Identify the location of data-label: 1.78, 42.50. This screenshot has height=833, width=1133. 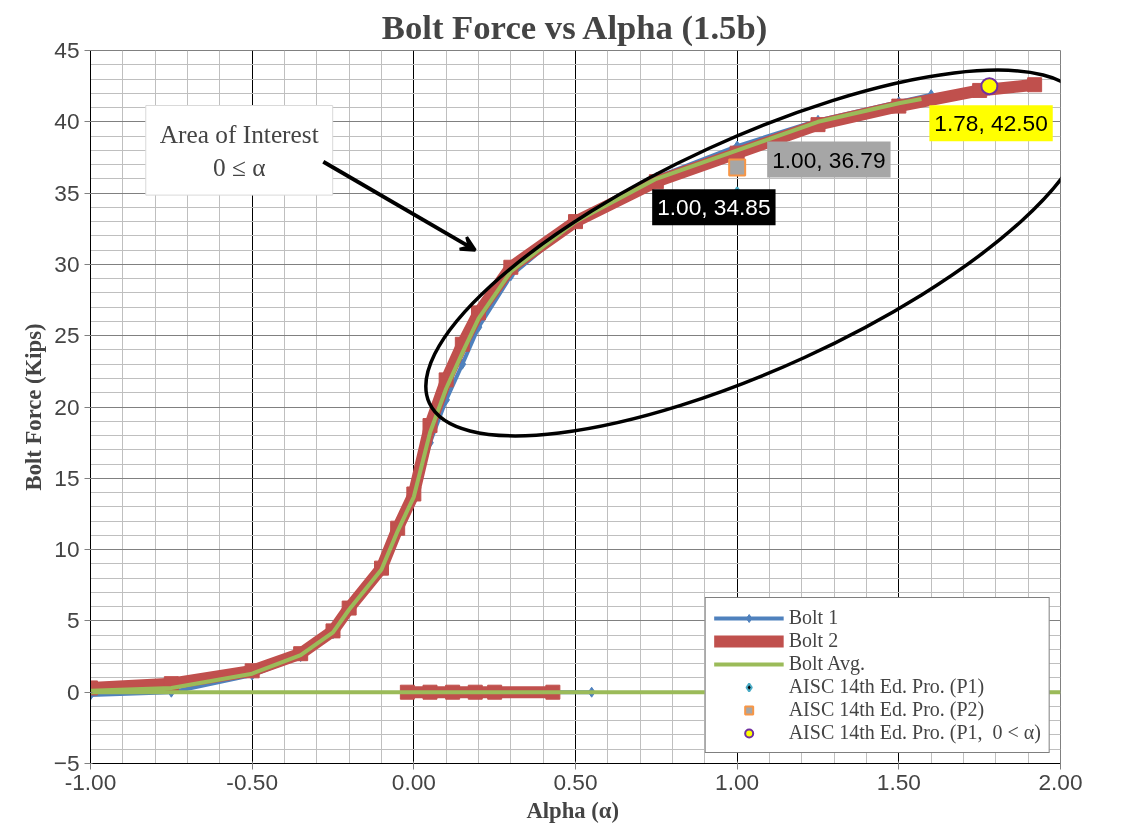
(991, 123).